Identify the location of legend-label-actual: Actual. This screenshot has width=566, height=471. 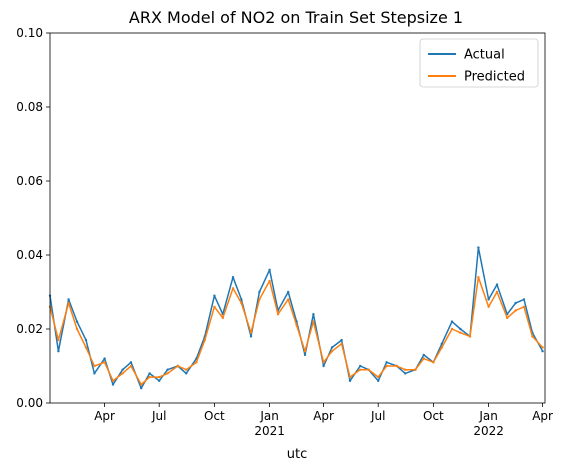
(484, 55).